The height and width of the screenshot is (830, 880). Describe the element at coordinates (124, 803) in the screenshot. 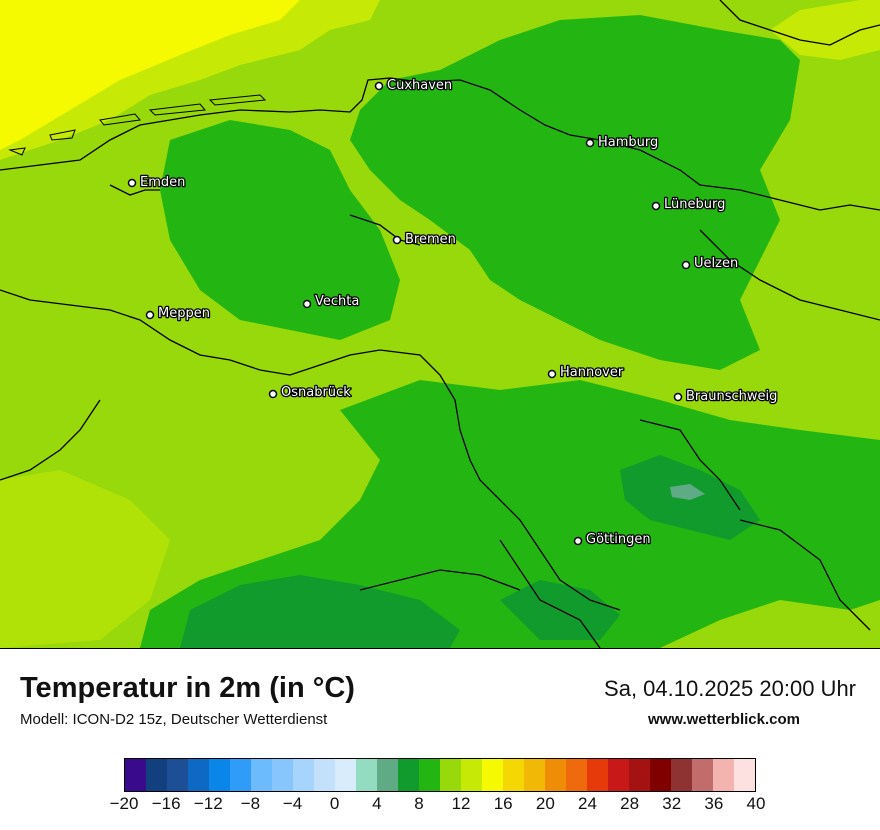

I see `legend-tick: −20` at that location.